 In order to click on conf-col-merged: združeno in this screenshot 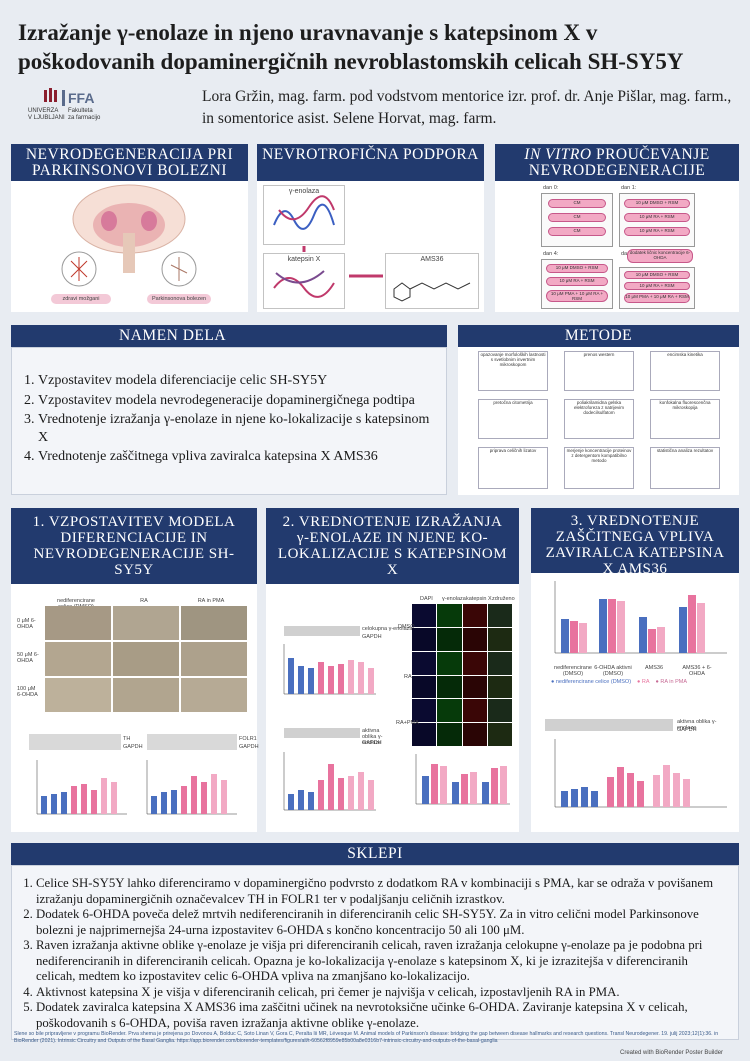, I will do `click(503, 599)`.